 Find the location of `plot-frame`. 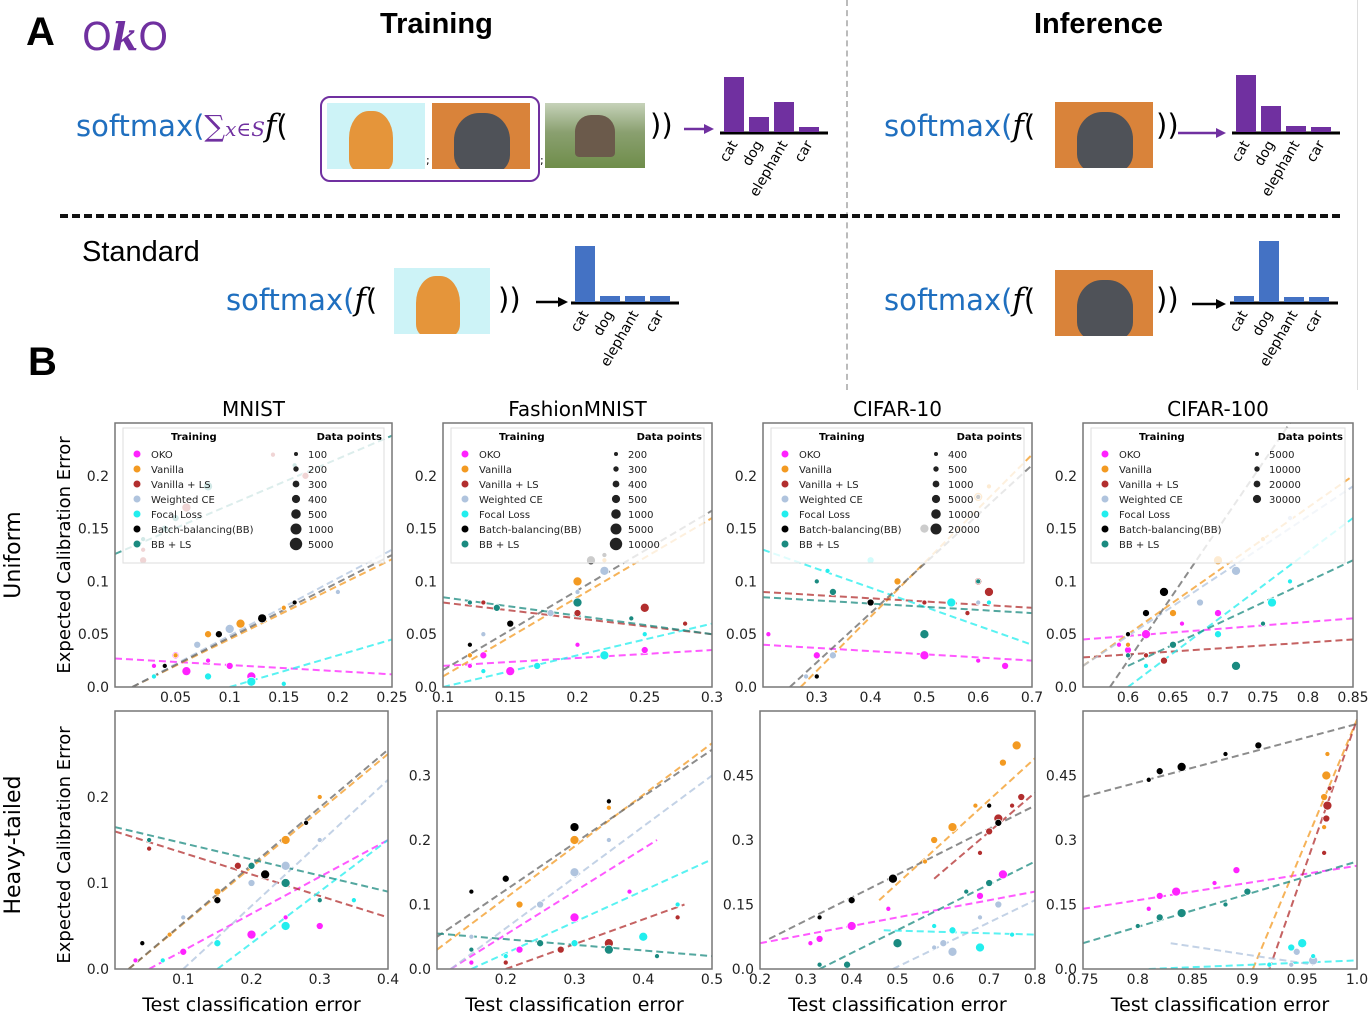

plot-frame is located at coordinates (897, 555).